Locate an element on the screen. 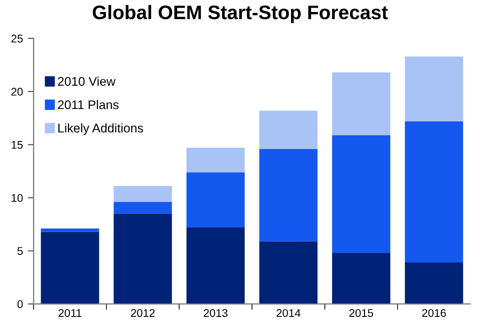  y-tick-label: 20 is located at coordinates (17, 92).